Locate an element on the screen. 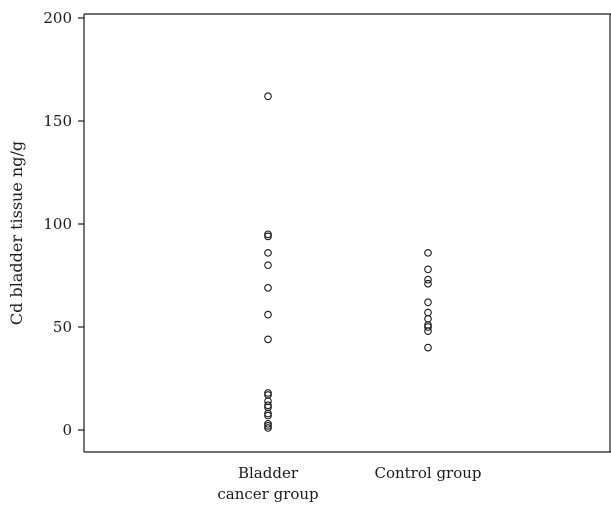  x-category-label: Control group is located at coordinates (427, 473).